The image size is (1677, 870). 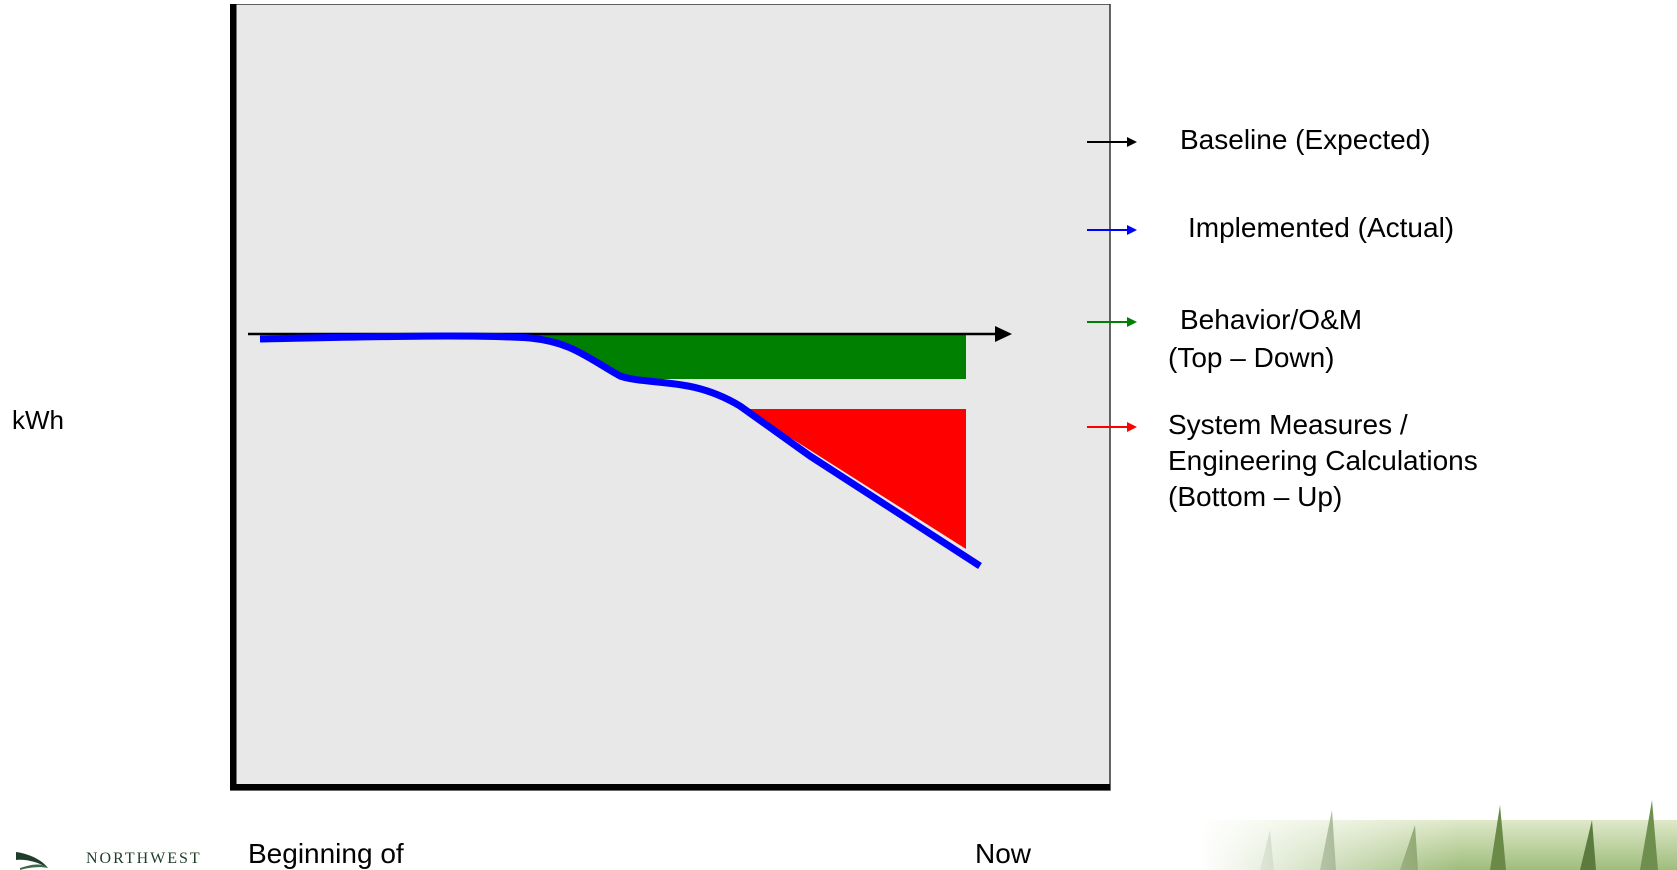 What do you see at coordinates (1321, 227) in the screenshot?
I see `legend-label-implemented: Implemented (Actual)` at bounding box center [1321, 227].